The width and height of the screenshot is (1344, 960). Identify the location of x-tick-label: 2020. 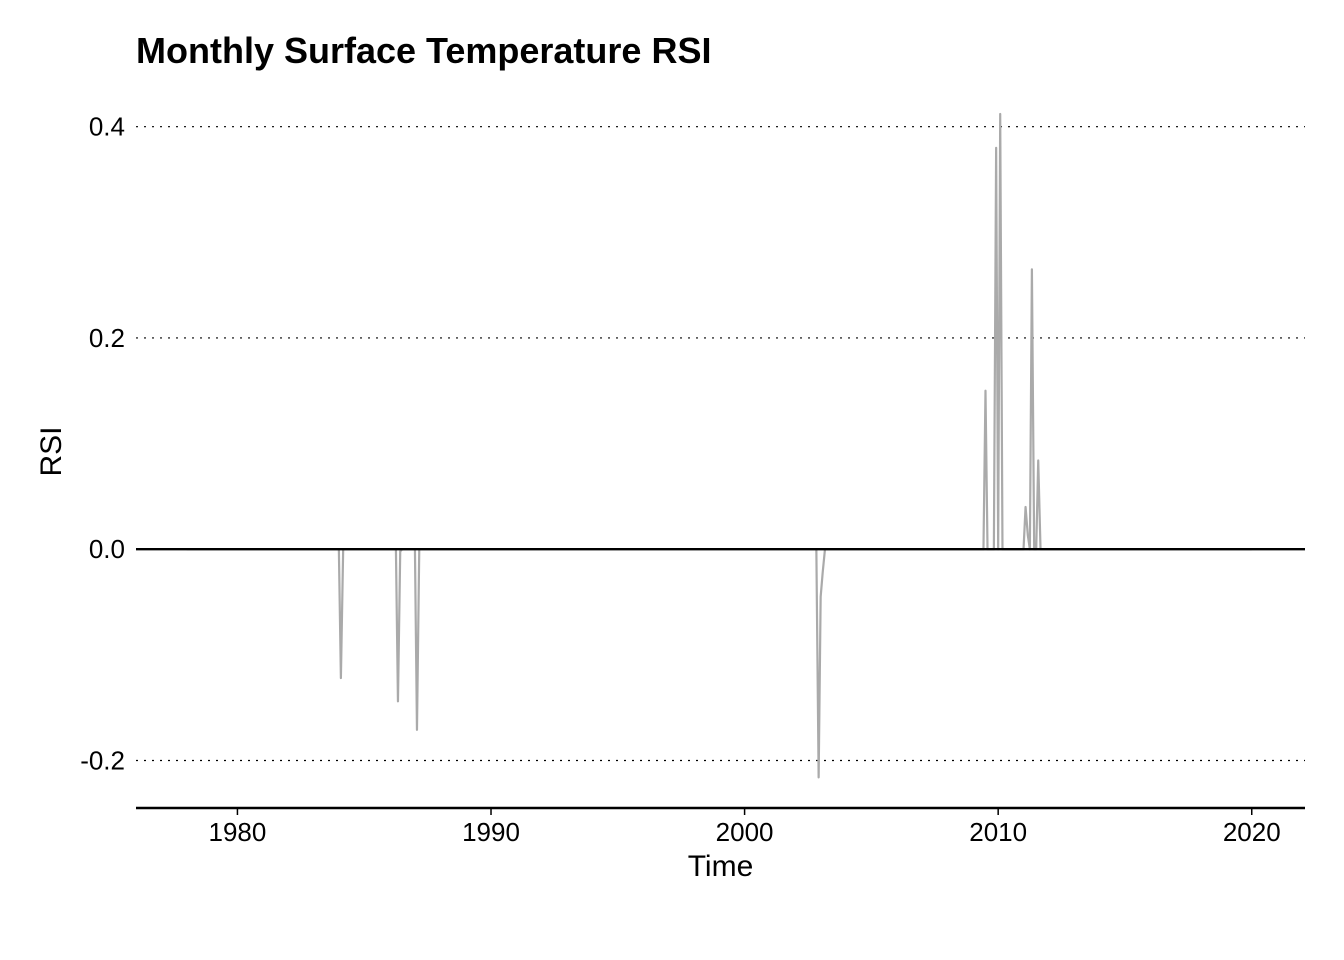
(1252, 832).